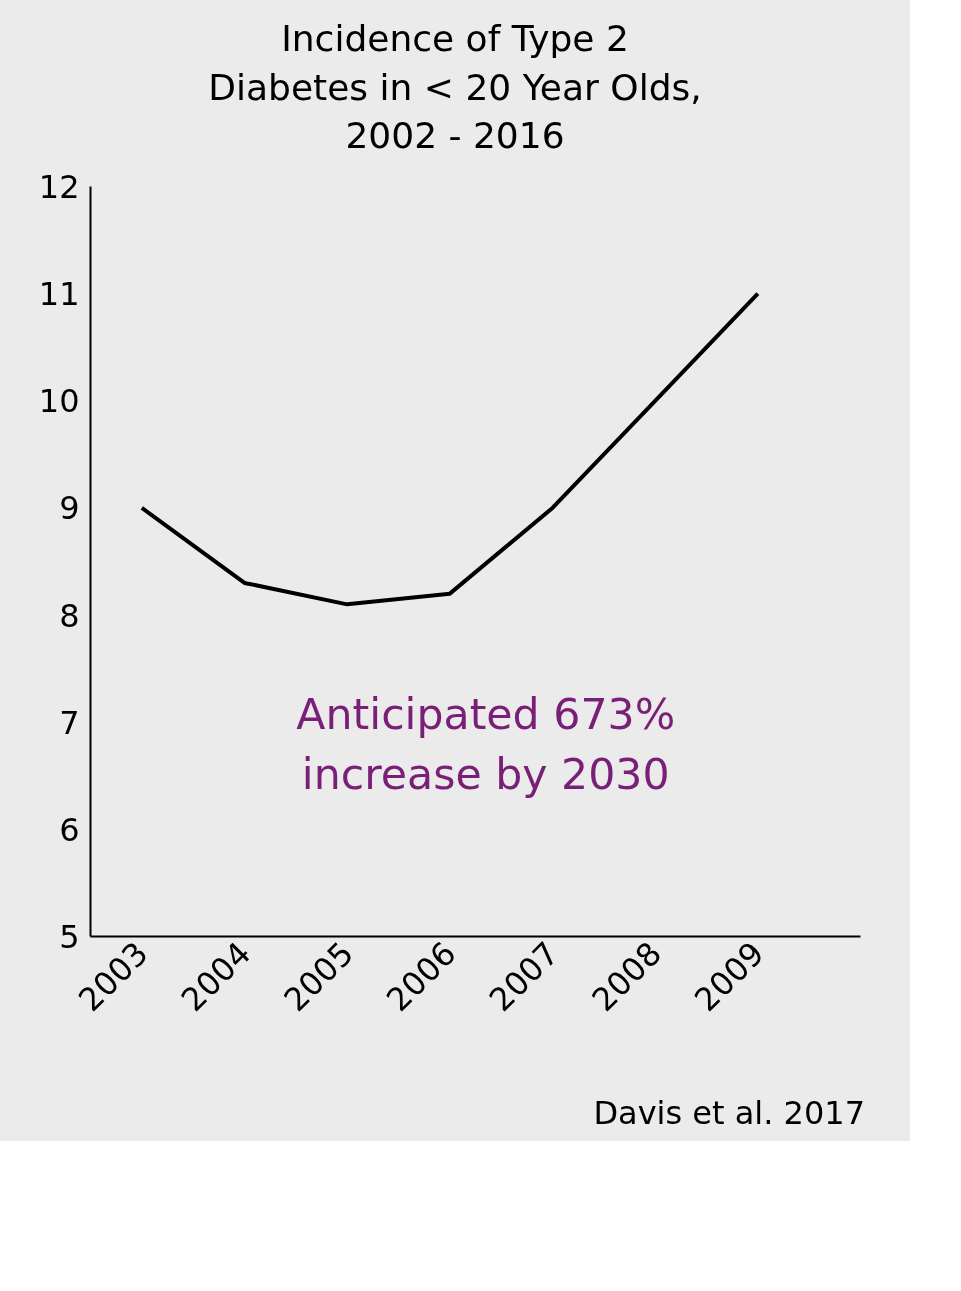 The height and width of the screenshot is (1291, 961). Describe the element at coordinates (69, 829) in the screenshot. I see `y-tick-label: 6` at that location.